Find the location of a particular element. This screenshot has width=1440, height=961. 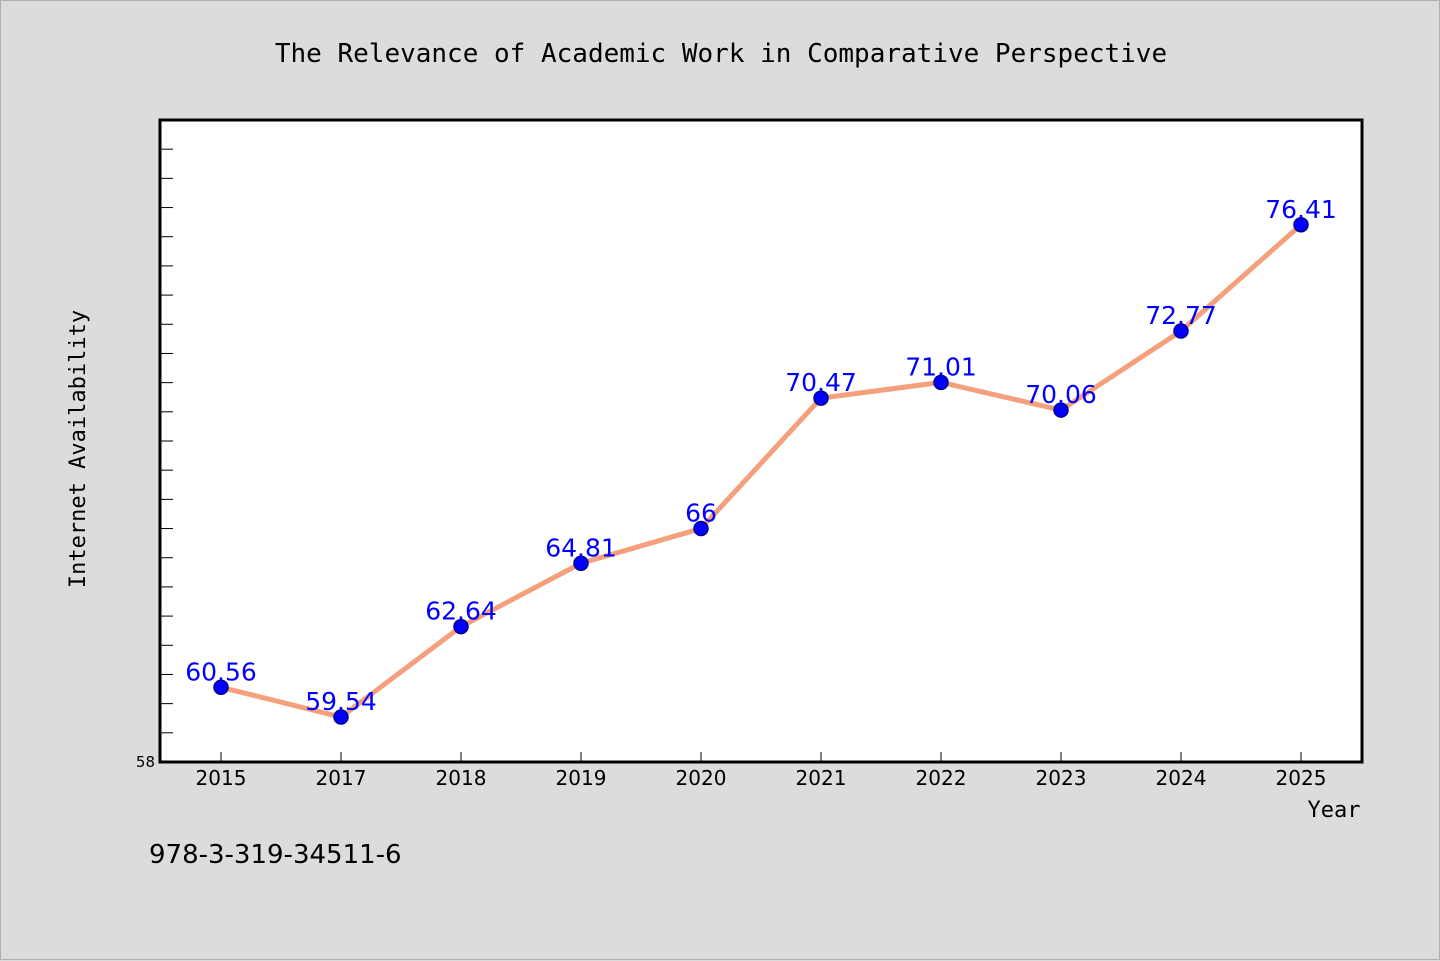

data-label: 64.81 is located at coordinates (581, 547).